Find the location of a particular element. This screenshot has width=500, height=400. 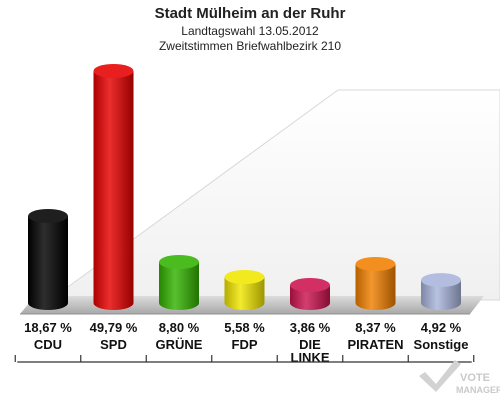

category-label: FDP is located at coordinates (245, 344).